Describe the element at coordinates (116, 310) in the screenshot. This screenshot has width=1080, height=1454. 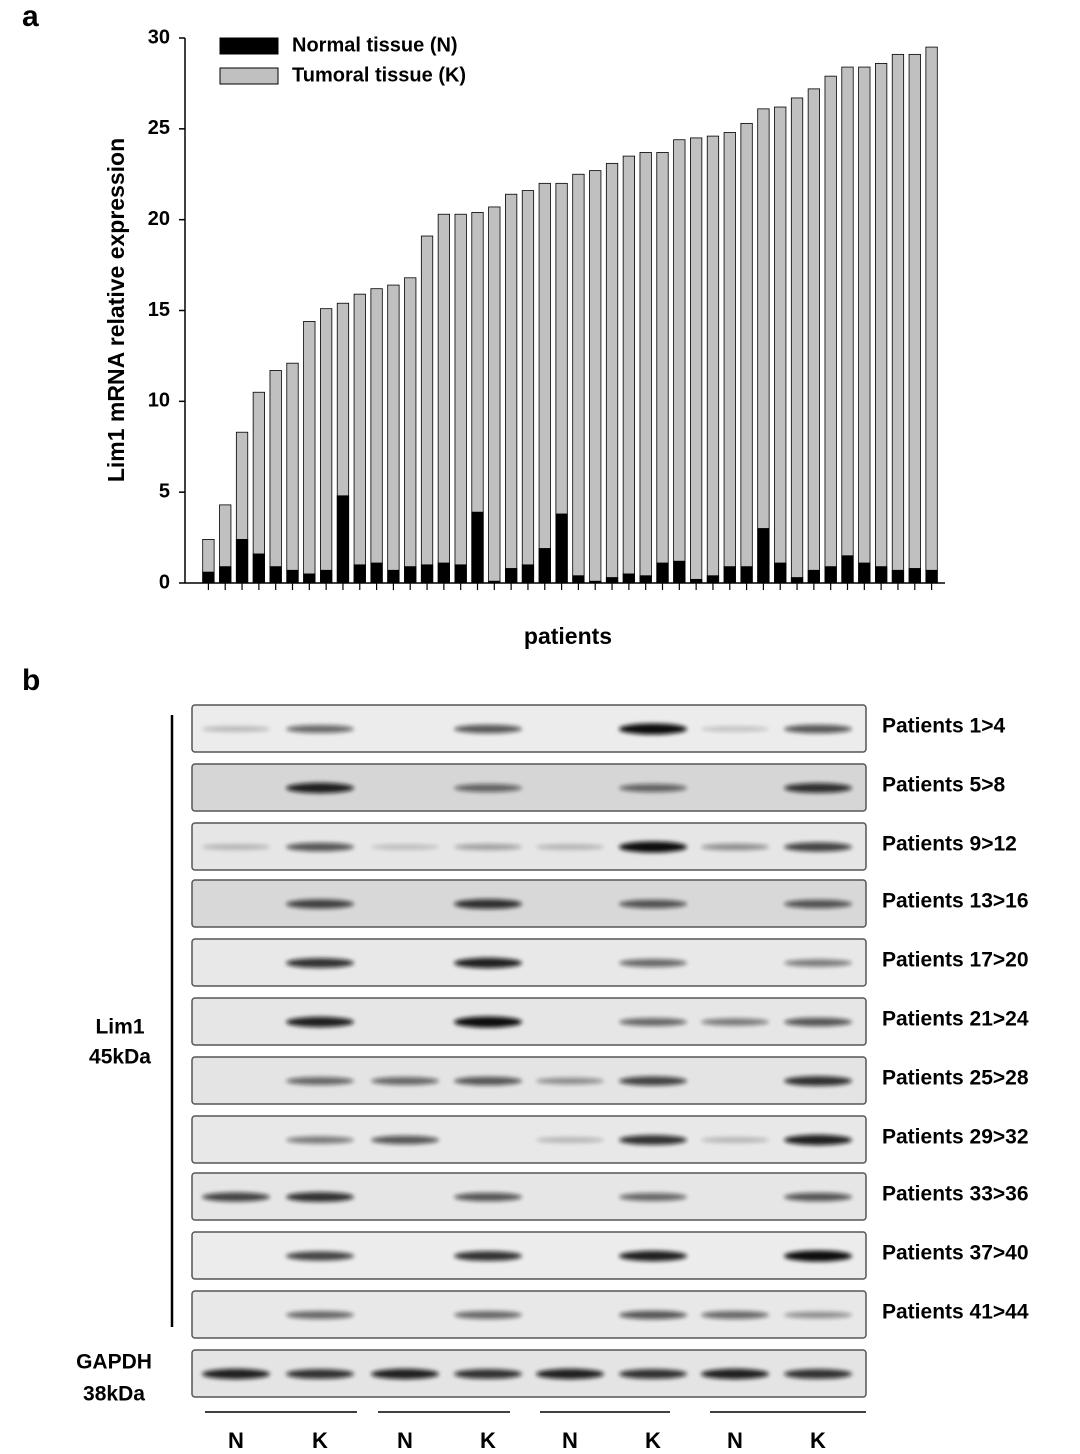
I see `y-axis-label: Lim1 mRNA relative expression` at that location.